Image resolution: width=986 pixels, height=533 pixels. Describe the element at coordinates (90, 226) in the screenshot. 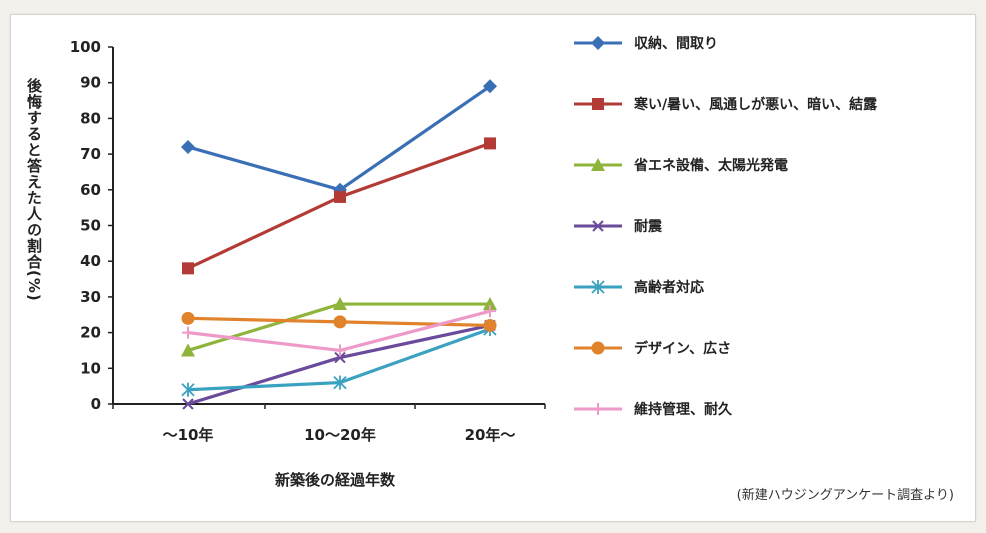

I see `y-tick-label: 50` at that location.